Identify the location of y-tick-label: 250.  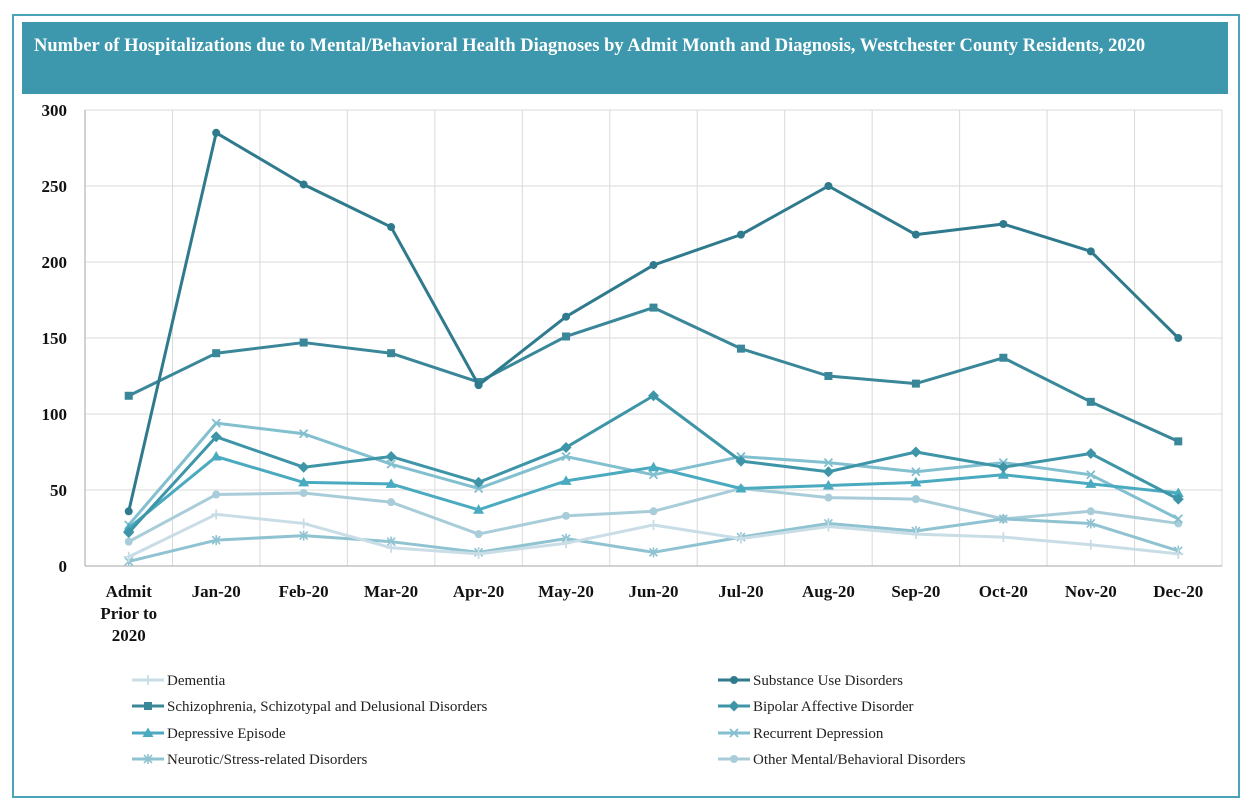
(55, 186).